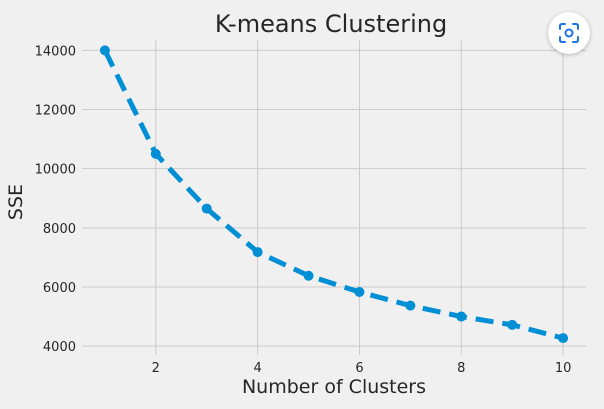  What do you see at coordinates (59, 229) in the screenshot?
I see `y-tick-label: 8000` at bounding box center [59, 229].